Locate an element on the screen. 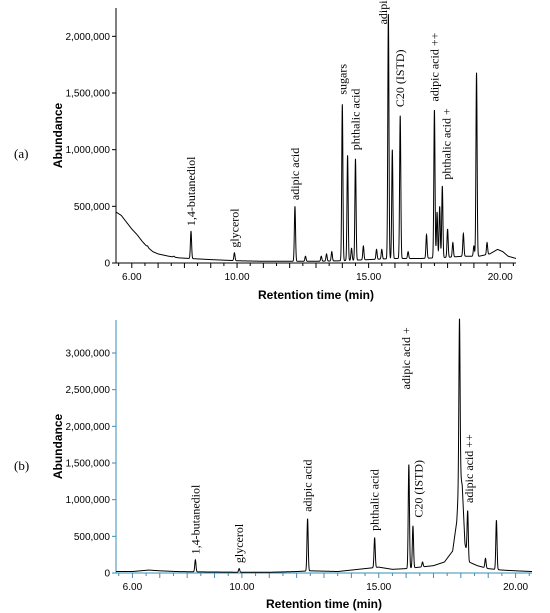 This screenshot has width=550, height=613. y-tick-label: 3,000,000 is located at coordinates (88, 354).